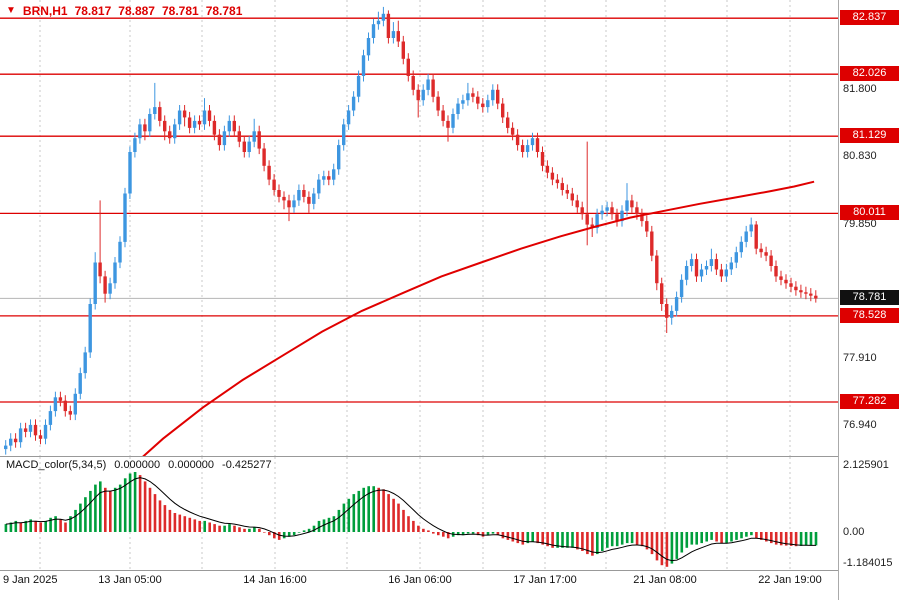  I want to click on level-price-badge: 81.129, so click(869, 135).